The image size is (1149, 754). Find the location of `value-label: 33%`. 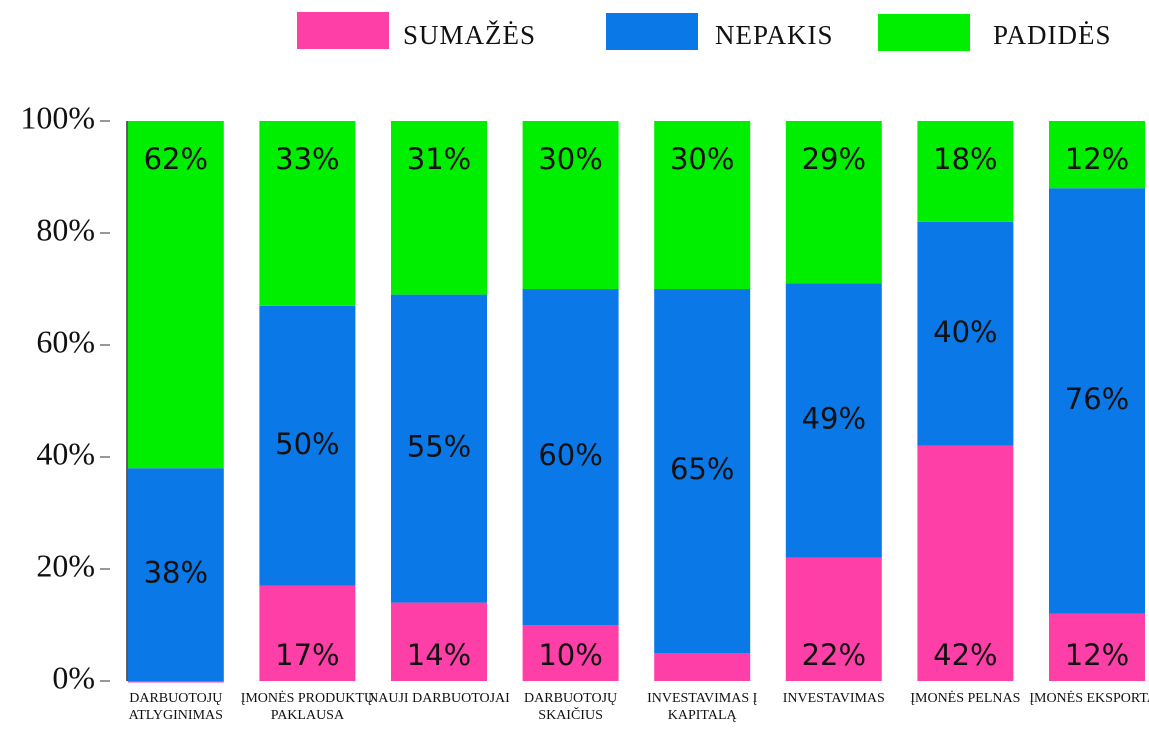

value-label: 33% is located at coordinates (307, 159).